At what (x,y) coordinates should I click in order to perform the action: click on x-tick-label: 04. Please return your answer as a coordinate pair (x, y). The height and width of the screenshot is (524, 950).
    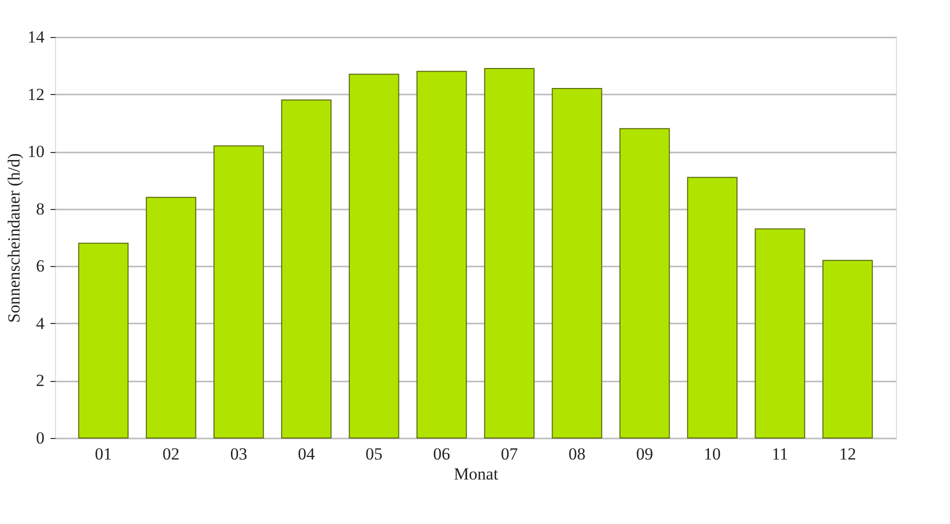
    Looking at the image, I should click on (307, 454).